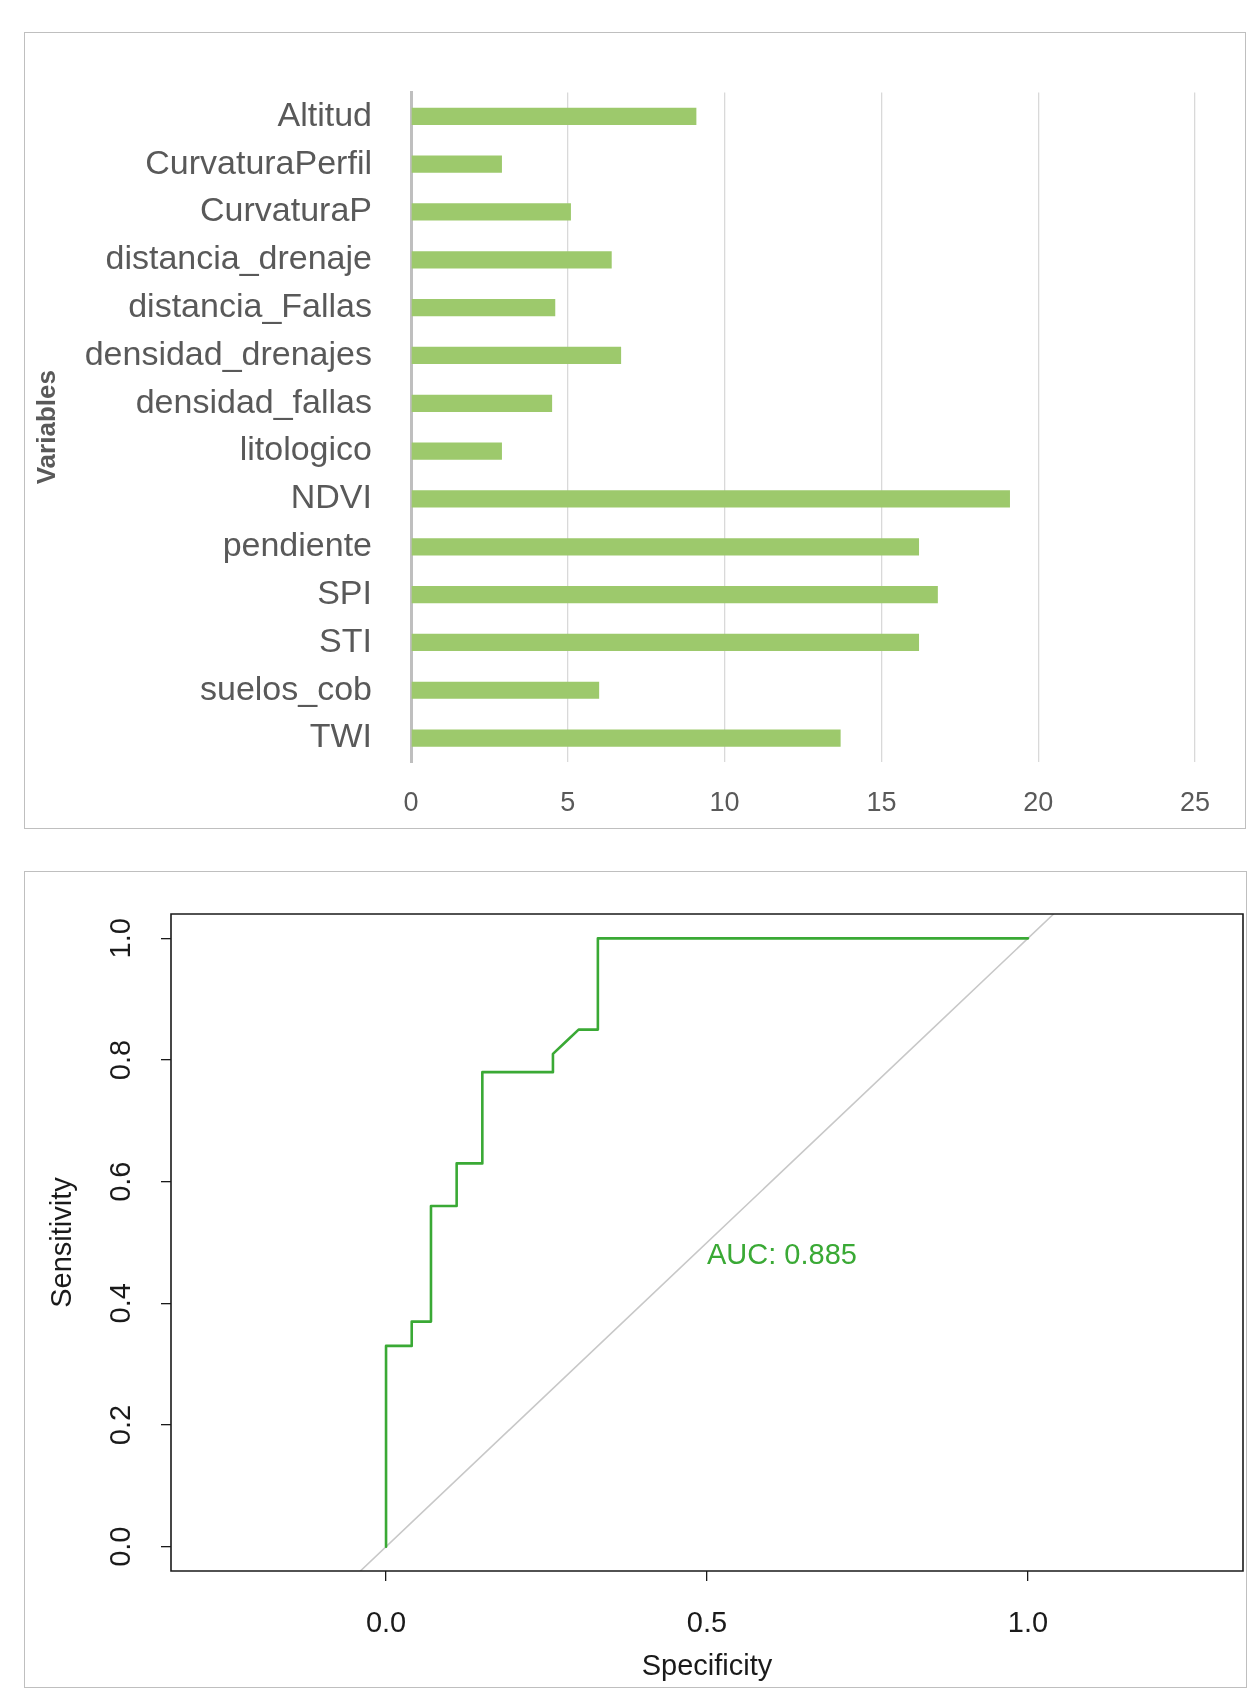 This screenshot has width=1248, height=1690. What do you see at coordinates (119, 1546) in the screenshot?
I see `y-tick-label: 0.0` at bounding box center [119, 1546].